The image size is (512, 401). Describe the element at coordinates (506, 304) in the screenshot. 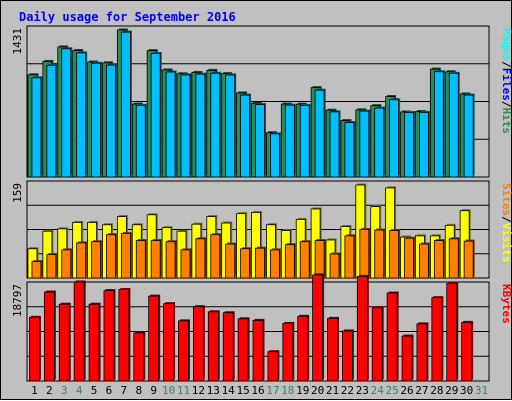

I see `legend-bottom: KBytes` at that location.